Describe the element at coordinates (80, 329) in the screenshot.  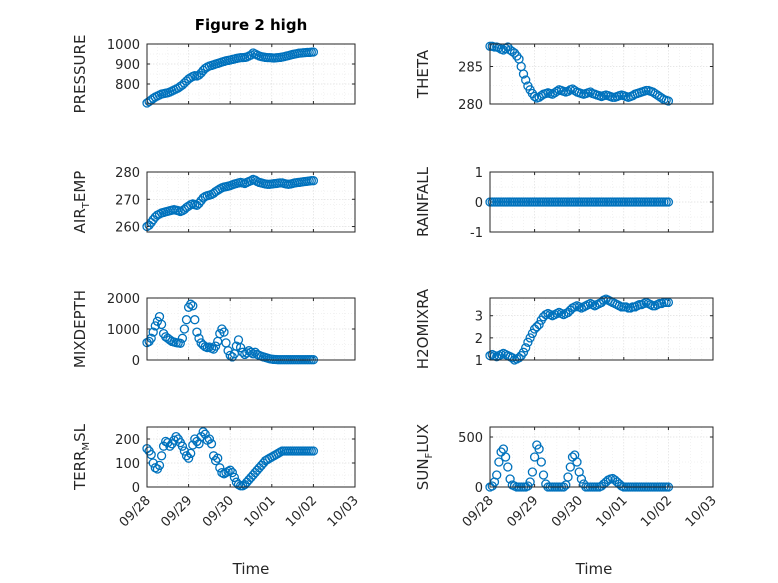
I see `y-axis-label: MIXDEPTH` at that location.